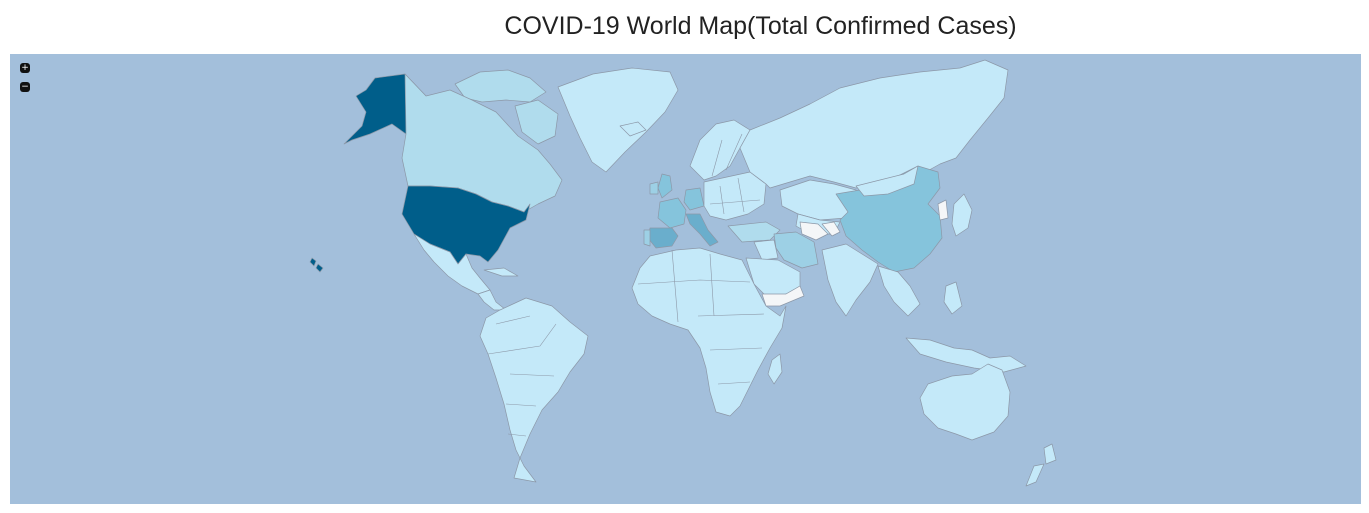  I want to click on country-korea, so click(943, 210).